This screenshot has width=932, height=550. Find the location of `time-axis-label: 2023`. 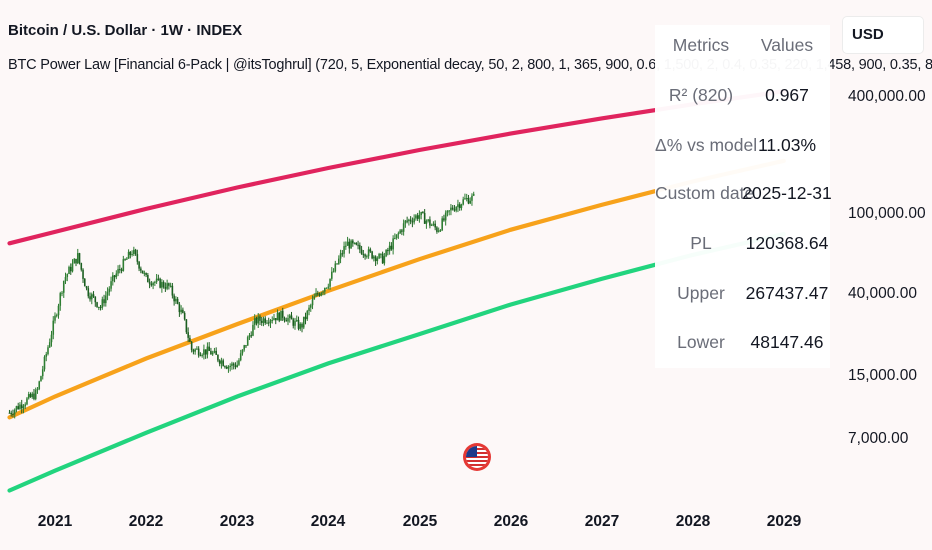

time-axis-label: 2023 is located at coordinates (237, 521).